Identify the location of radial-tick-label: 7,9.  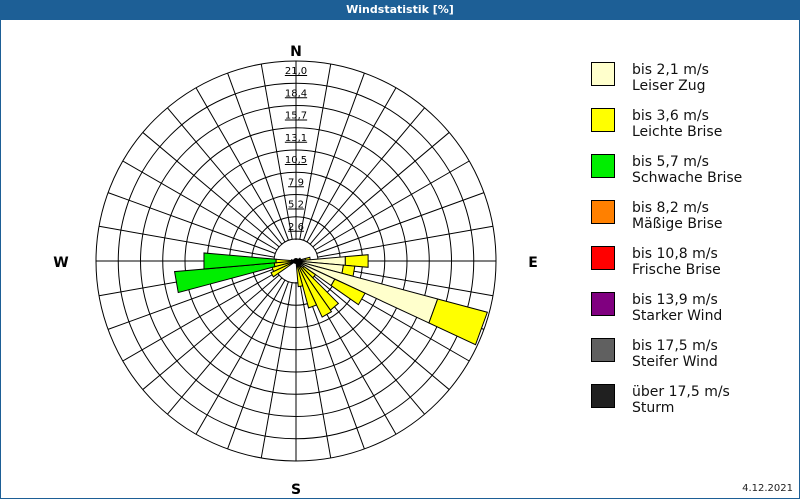
(296, 182).